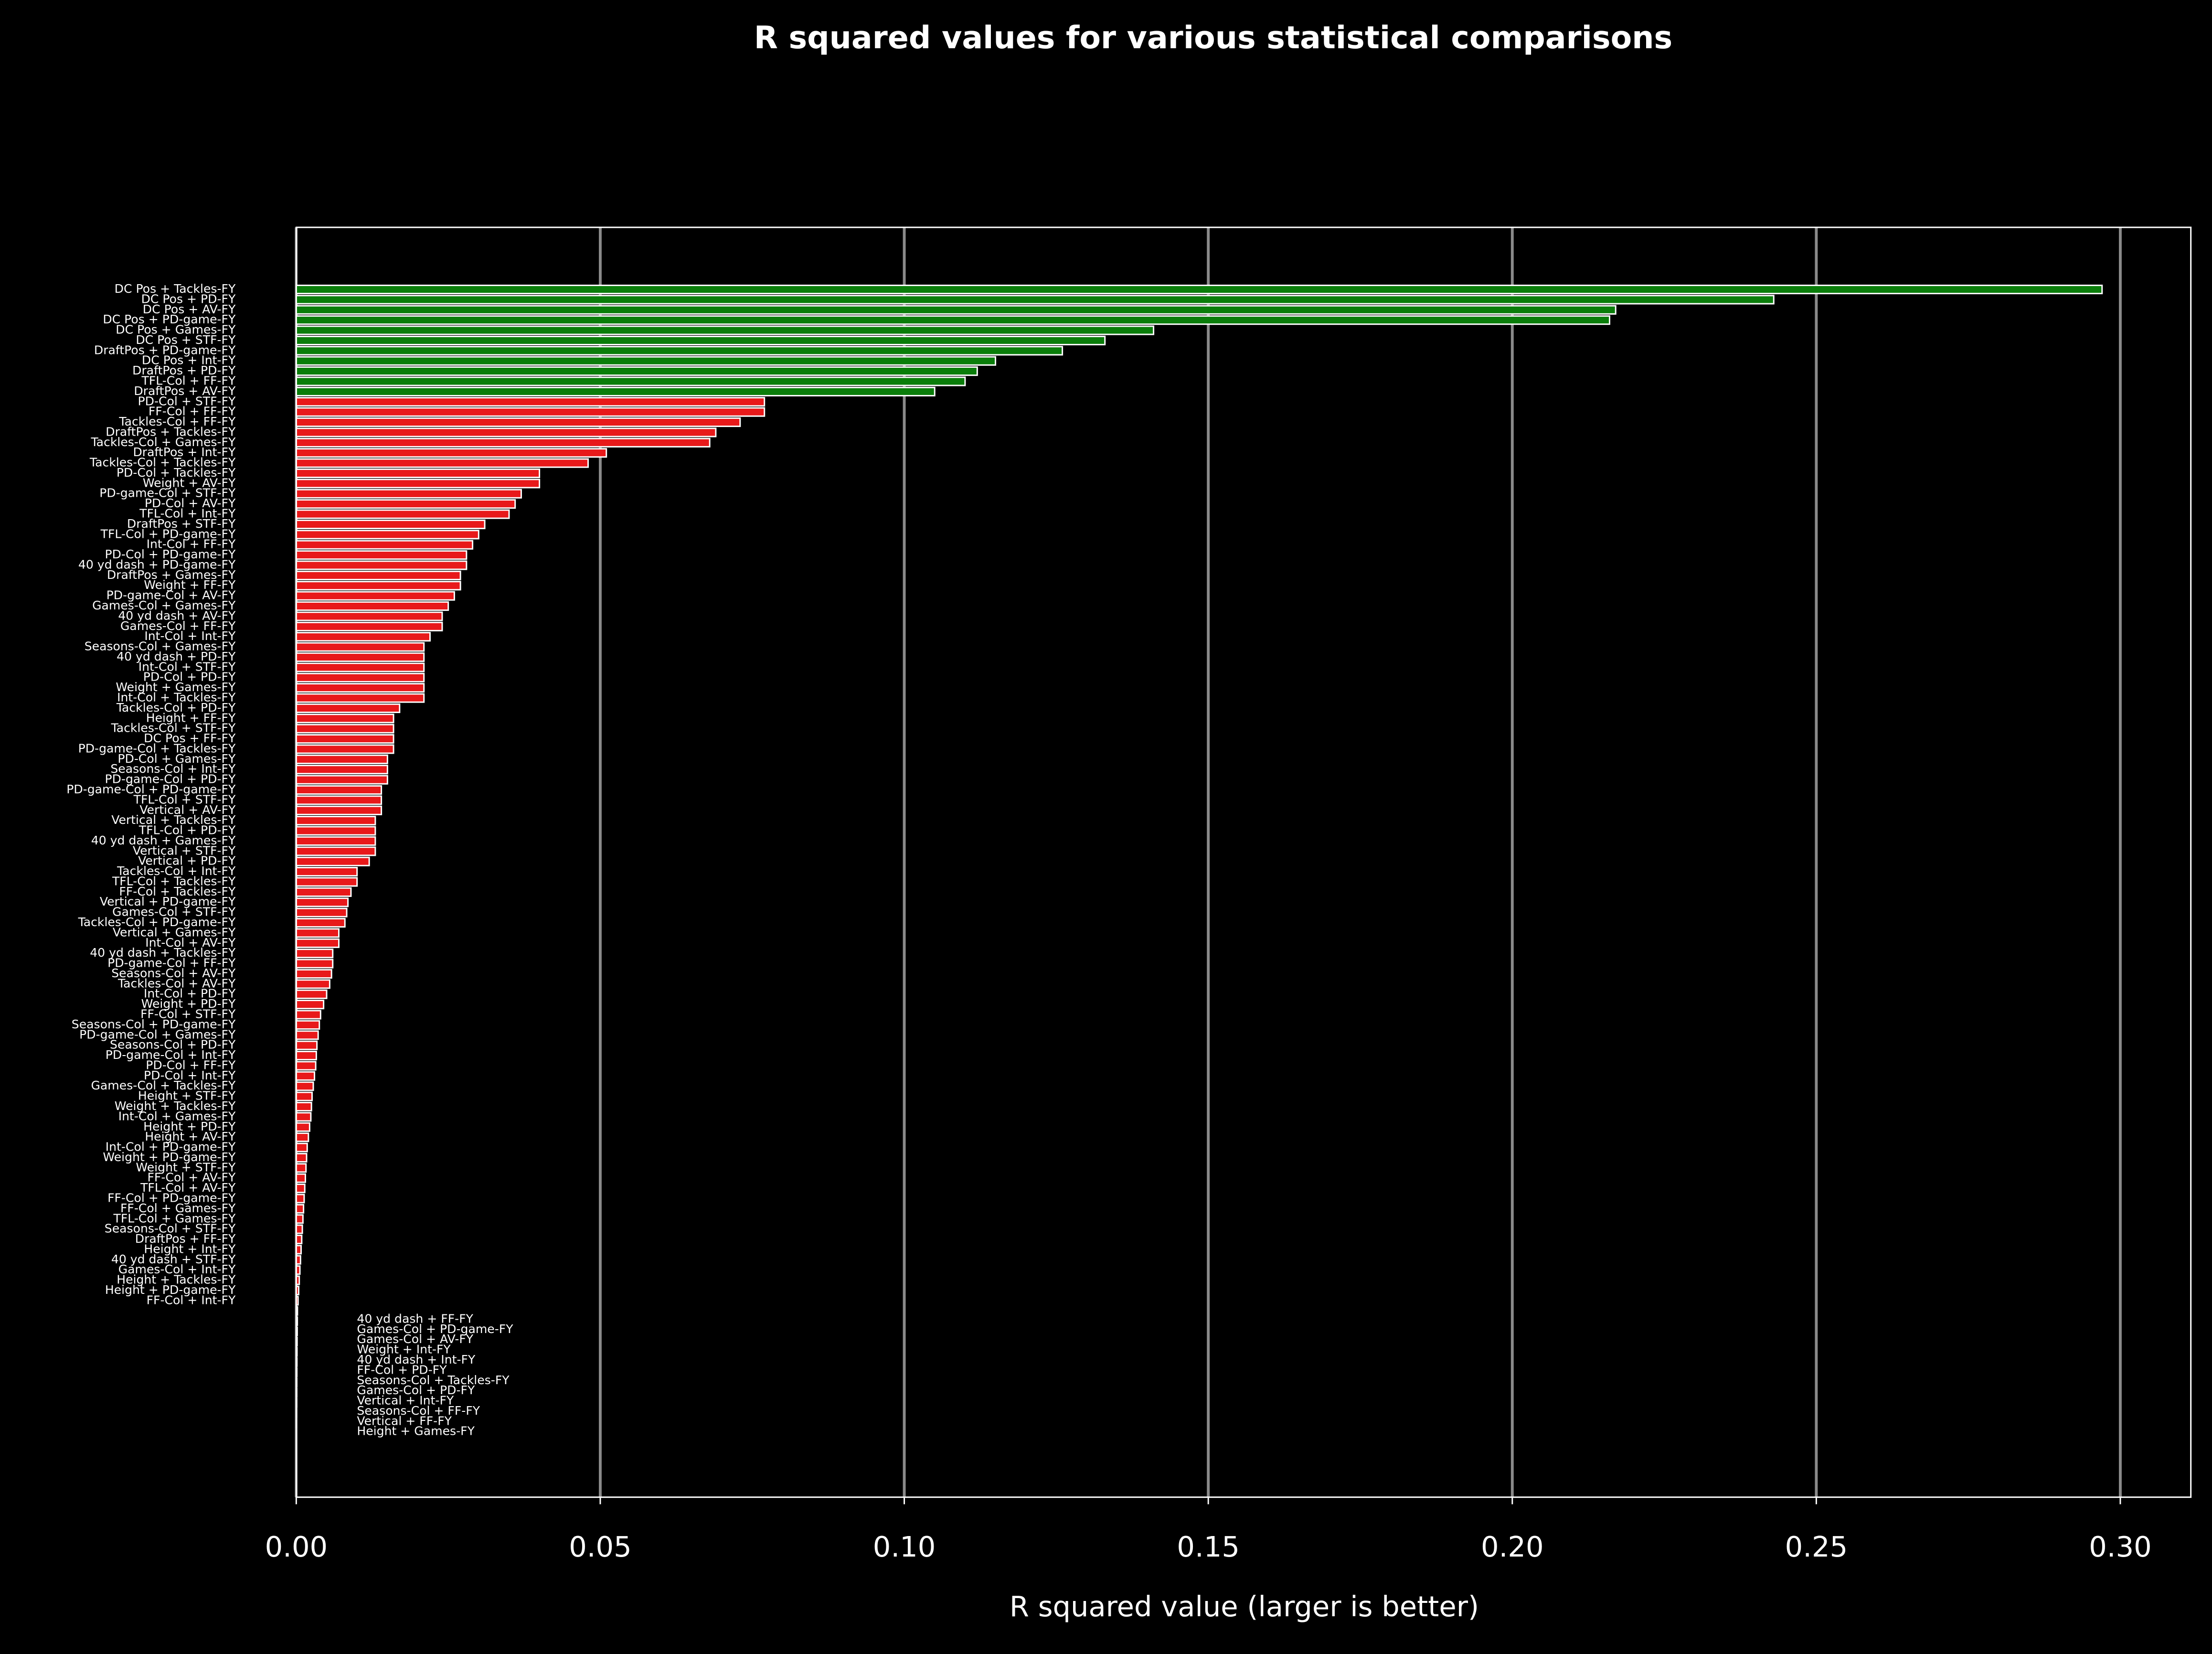  I want to click on y-tick-label: PD-game-Col + PD-game-FY, so click(151, 789).